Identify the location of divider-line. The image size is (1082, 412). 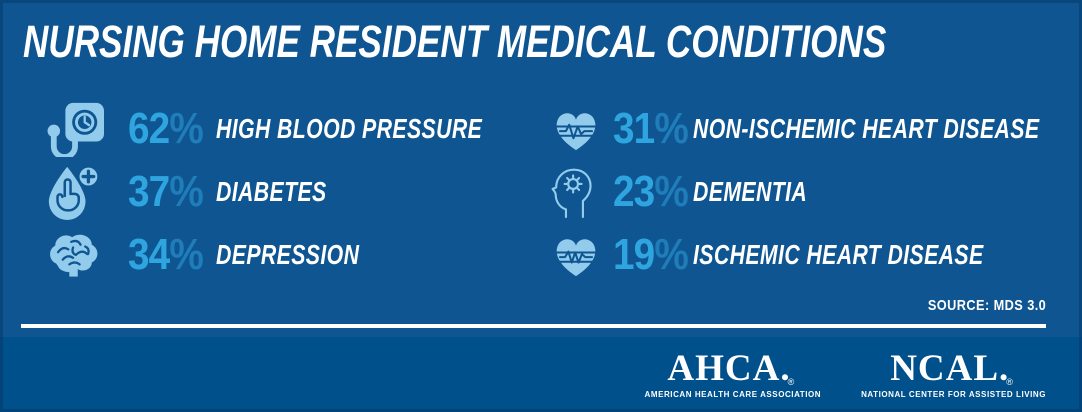
(533, 326).